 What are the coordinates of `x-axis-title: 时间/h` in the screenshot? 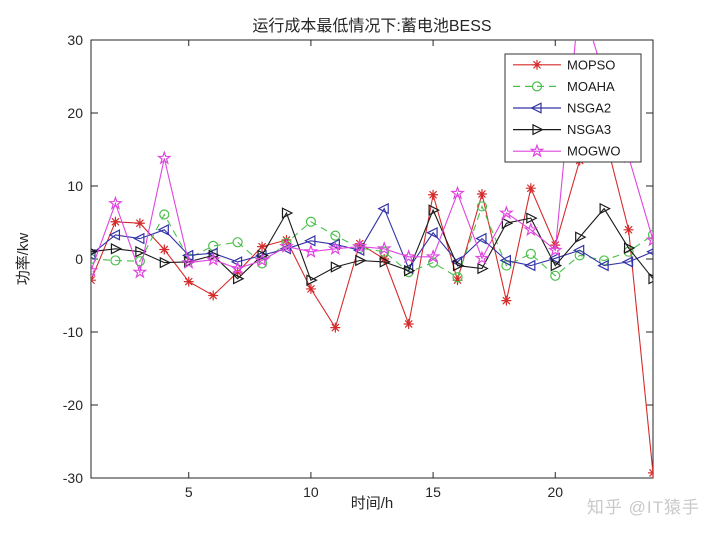 It's located at (372, 503).